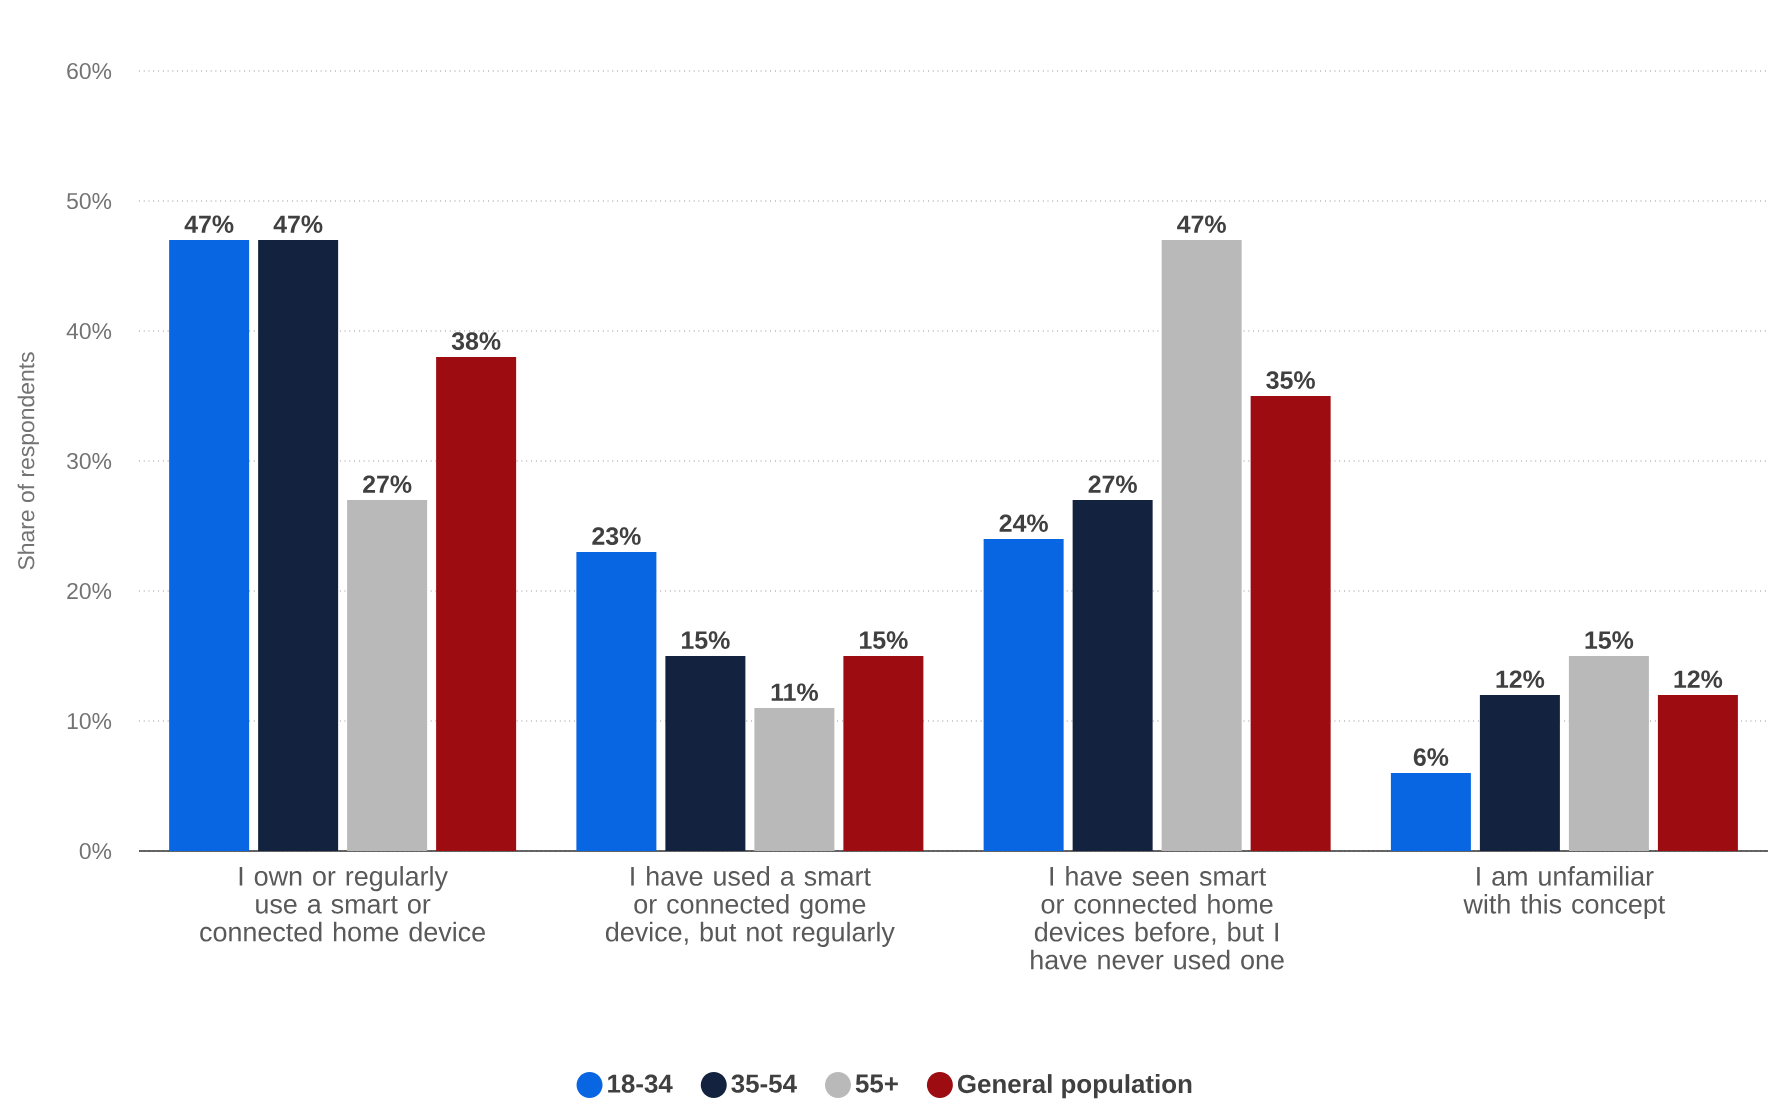 The image size is (1768, 1107). Describe the element at coordinates (1023, 523) in the screenshot. I see `data-label: 24%` at that location.